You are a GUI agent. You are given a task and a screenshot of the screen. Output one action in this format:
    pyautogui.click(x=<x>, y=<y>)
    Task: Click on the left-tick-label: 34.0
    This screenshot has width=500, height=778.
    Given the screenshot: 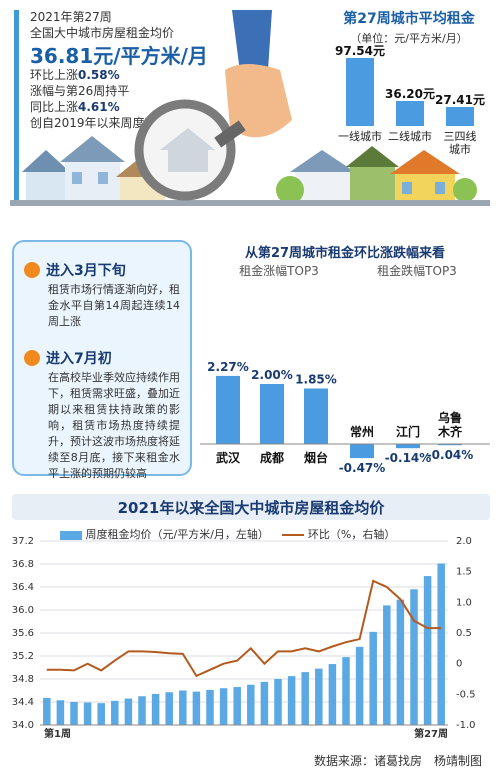 What is the action you would take?
    pyautogui.click(x=23, y=725)
    